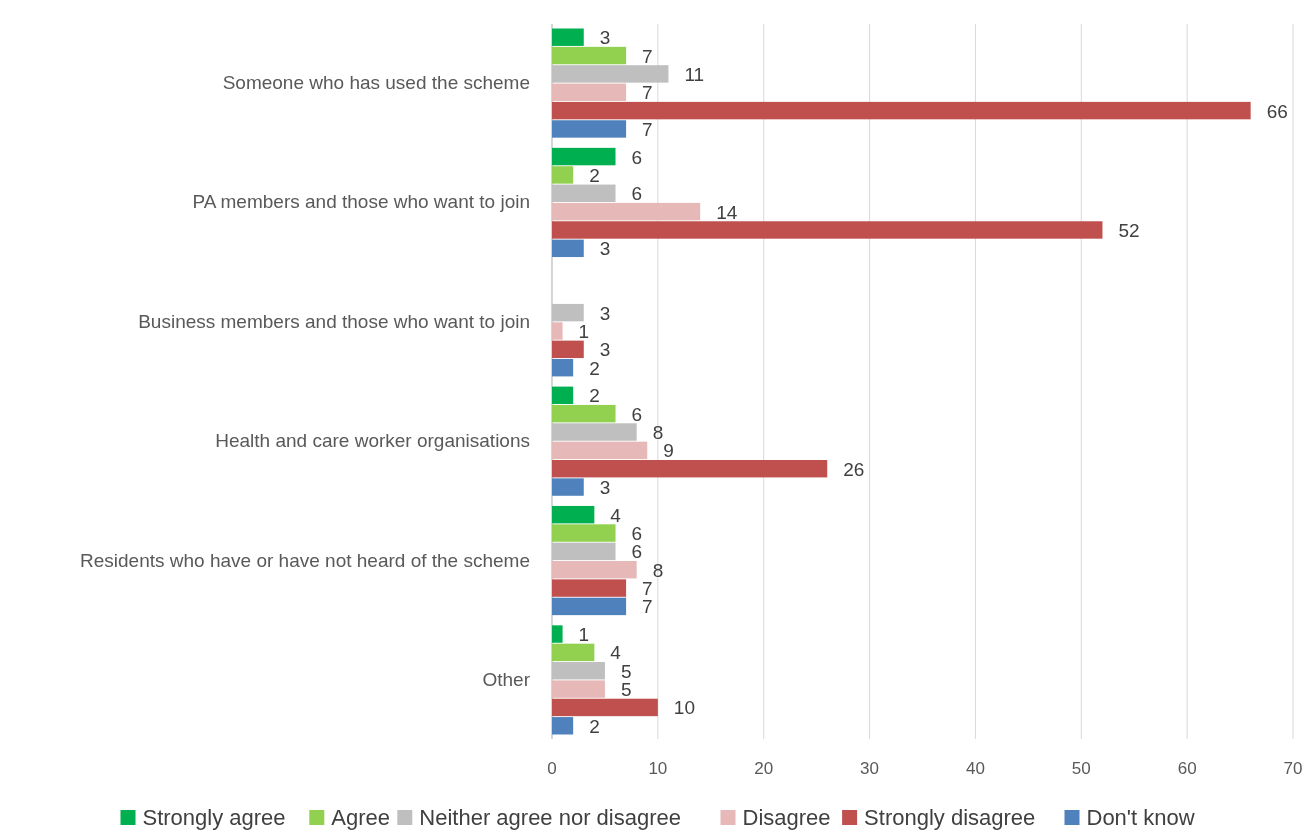  I want to click on legend-label: Strongly agree, so click(214, 817).